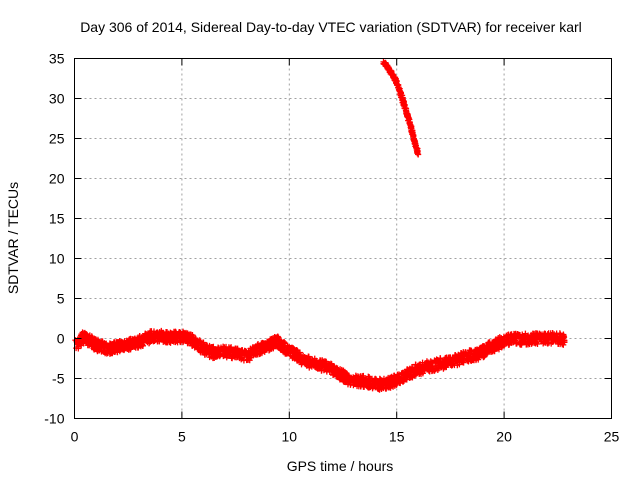  I want to click on x-tick-label: 0, so click(75, 437).